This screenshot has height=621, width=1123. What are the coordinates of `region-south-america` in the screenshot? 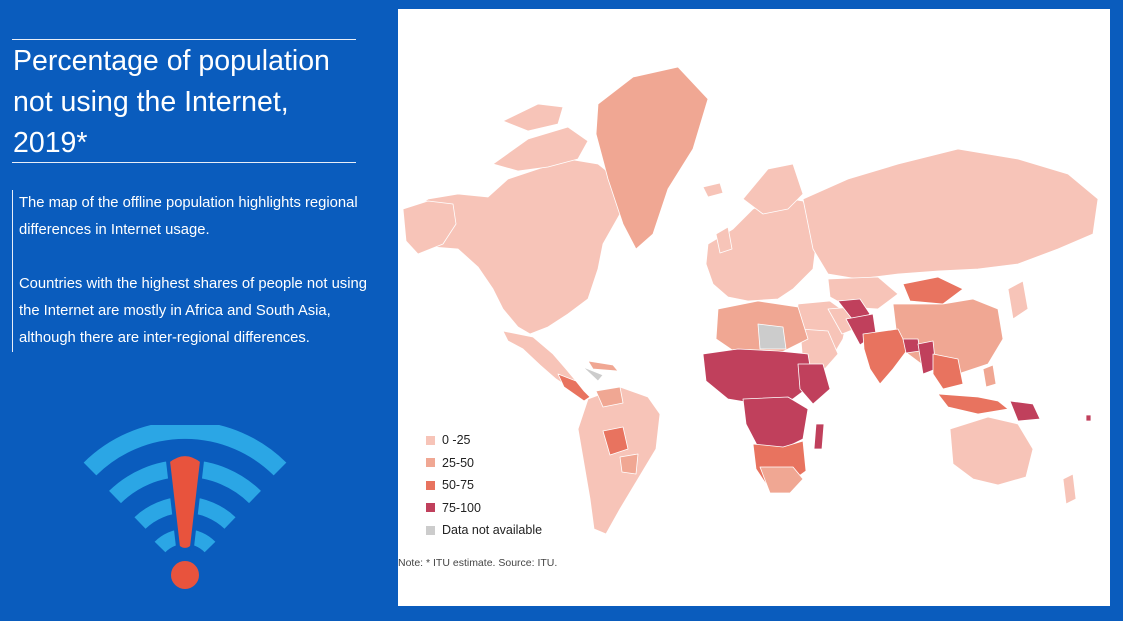 It's located at (619, 460).